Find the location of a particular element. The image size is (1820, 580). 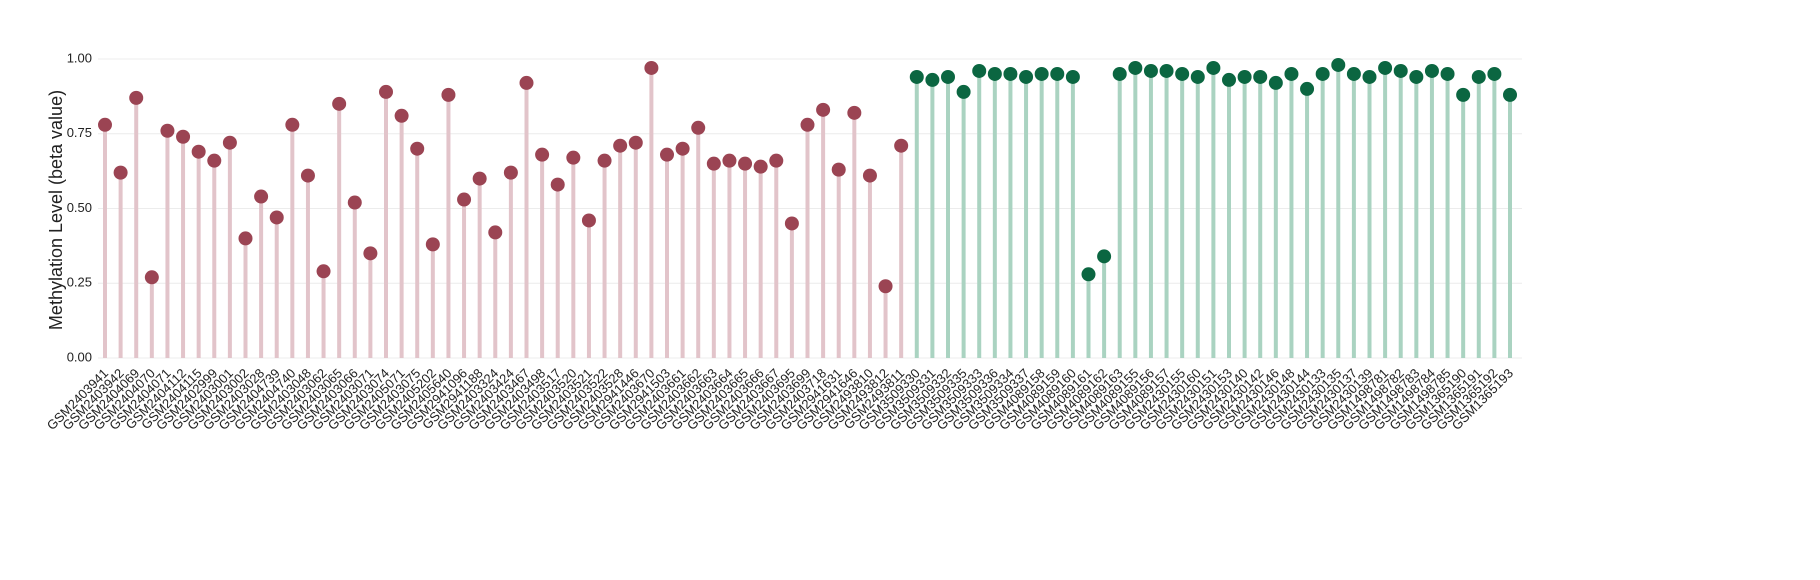

y-axis-label: Methylation Level (beta value) is located at coordinates (56, 210).